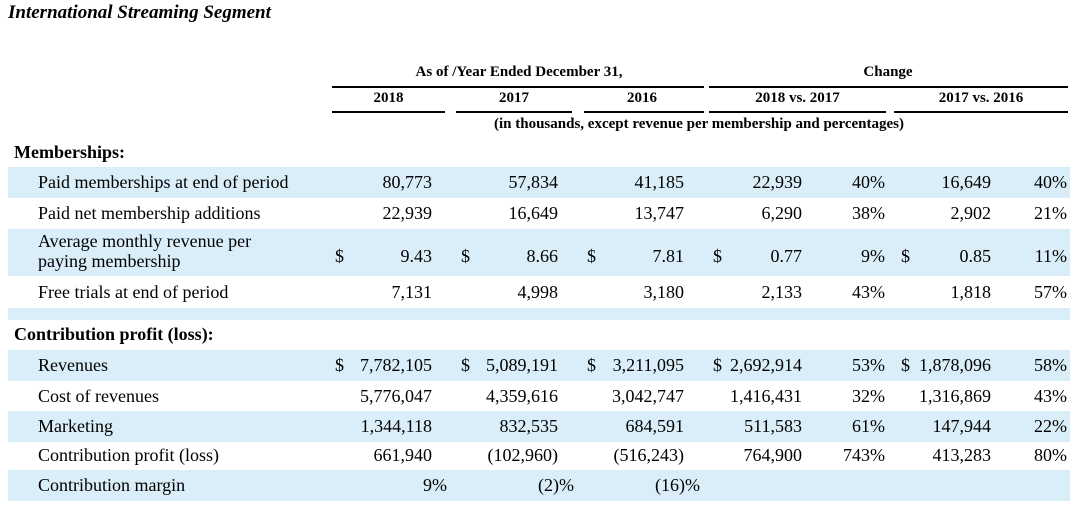  Describe the element at coordinates (75, 426) in the screenshot. I see `row-label: Marketing` at that location.